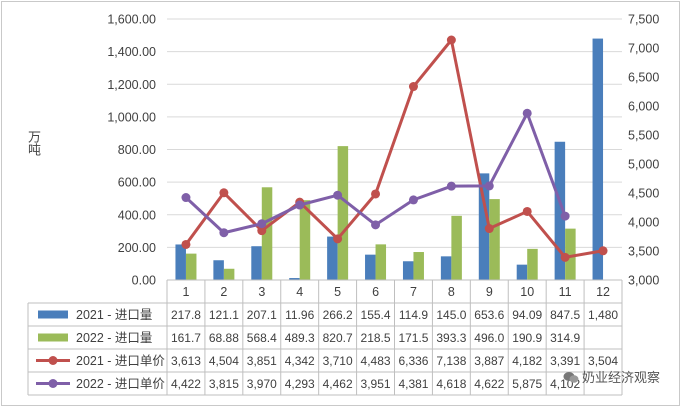 Image resolution: width=683 pixels, height=409 pixels. I want to click on category-label: 1, so click(185, 292).